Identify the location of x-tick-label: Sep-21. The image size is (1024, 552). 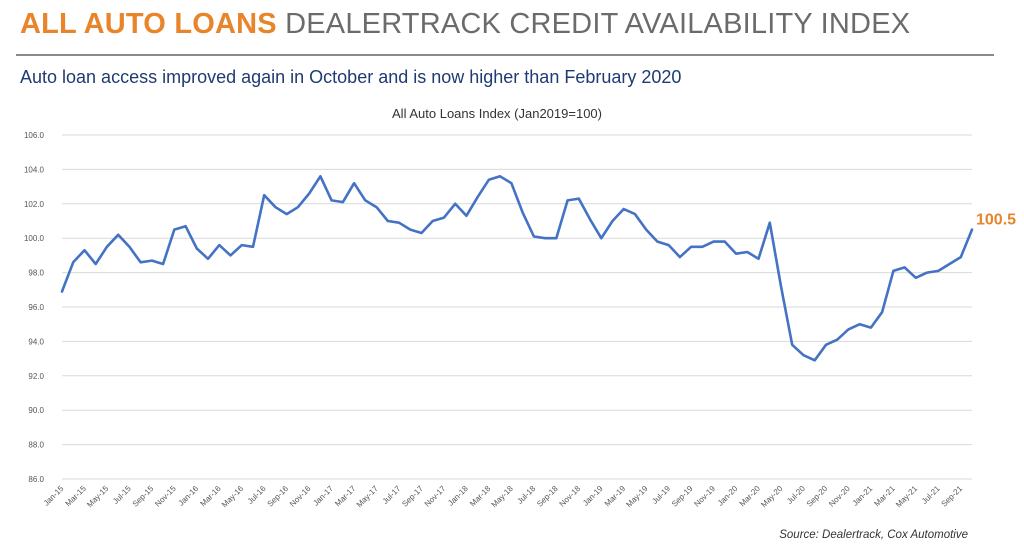
(952, 496).